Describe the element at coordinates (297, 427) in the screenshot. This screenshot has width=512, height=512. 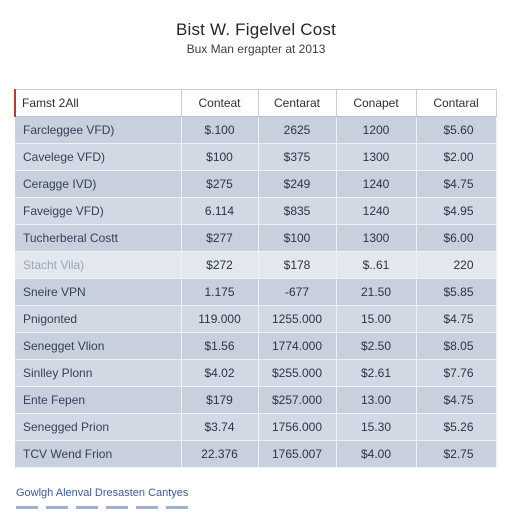
I see `table-cell: 1756.000` at that location.